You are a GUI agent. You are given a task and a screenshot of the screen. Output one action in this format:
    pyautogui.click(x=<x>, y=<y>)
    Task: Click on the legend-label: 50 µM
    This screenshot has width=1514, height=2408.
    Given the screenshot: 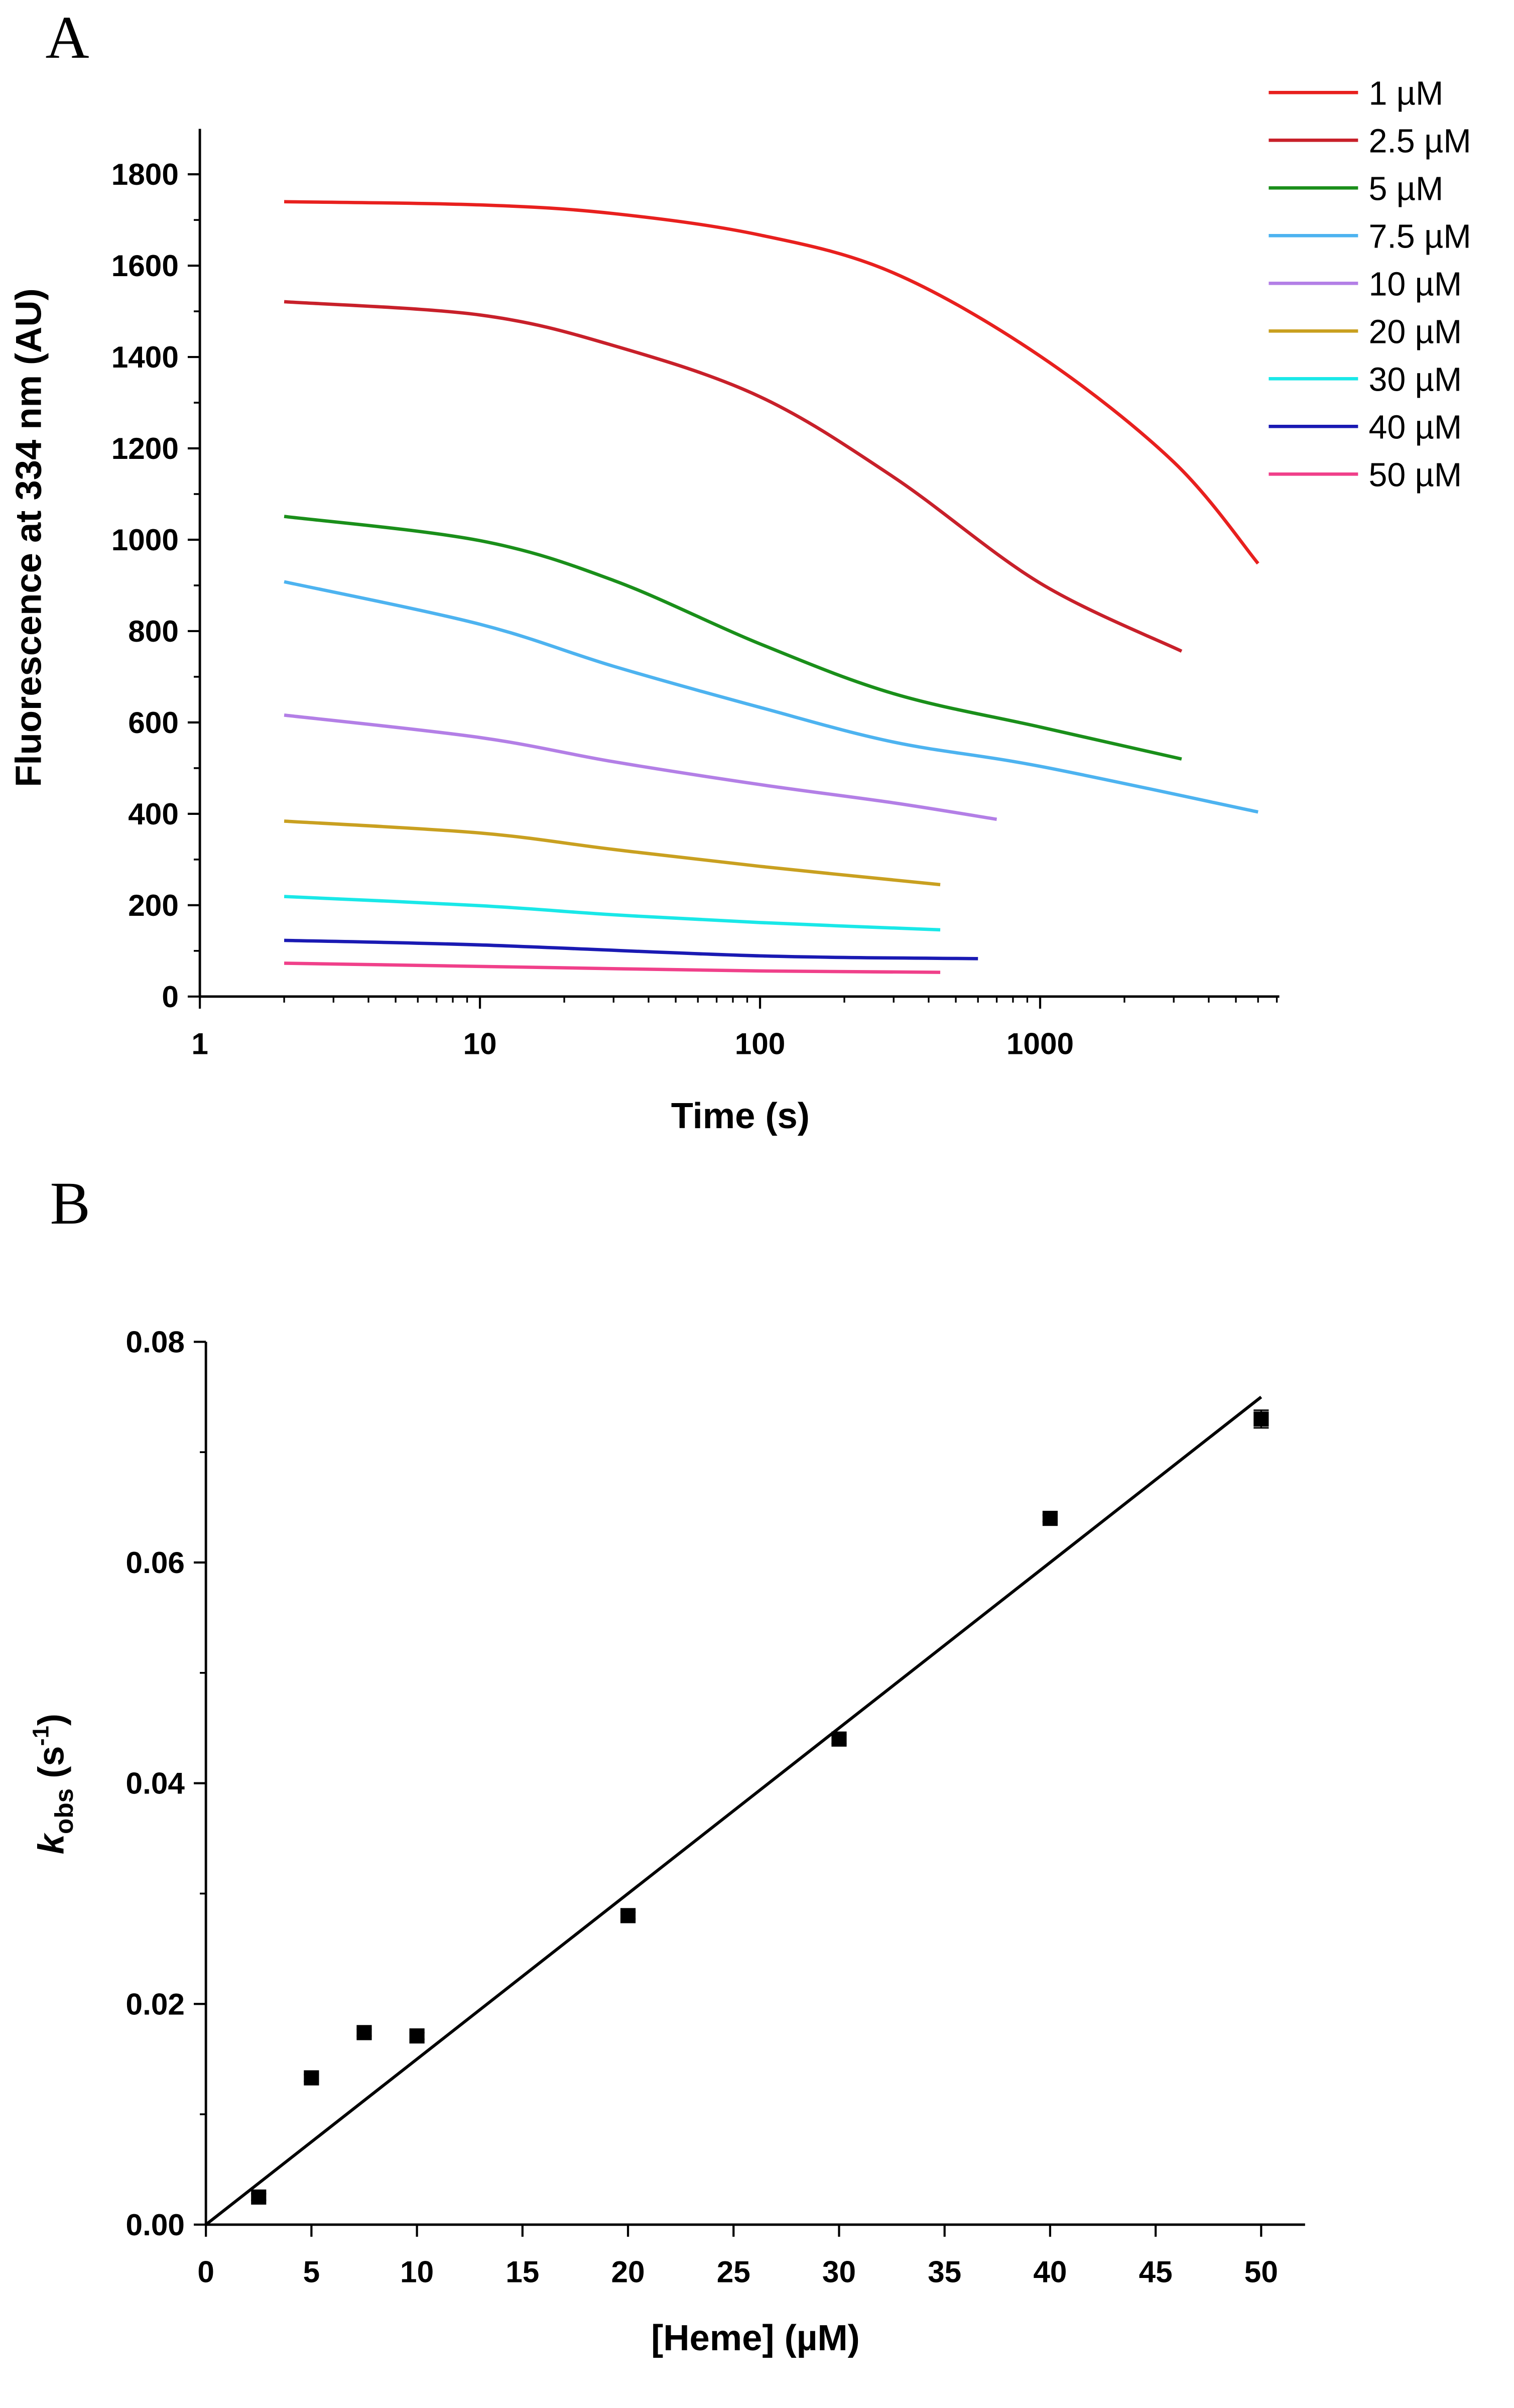 What is the action you would take?
    pyautogui.click(x=1415, y=475)
    